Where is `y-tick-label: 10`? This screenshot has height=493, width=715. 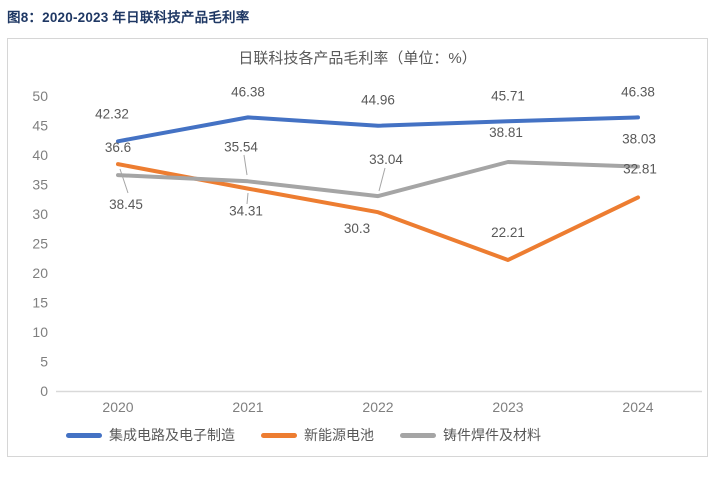 y-tick-label: 10 is located at coordinates (40, 332).